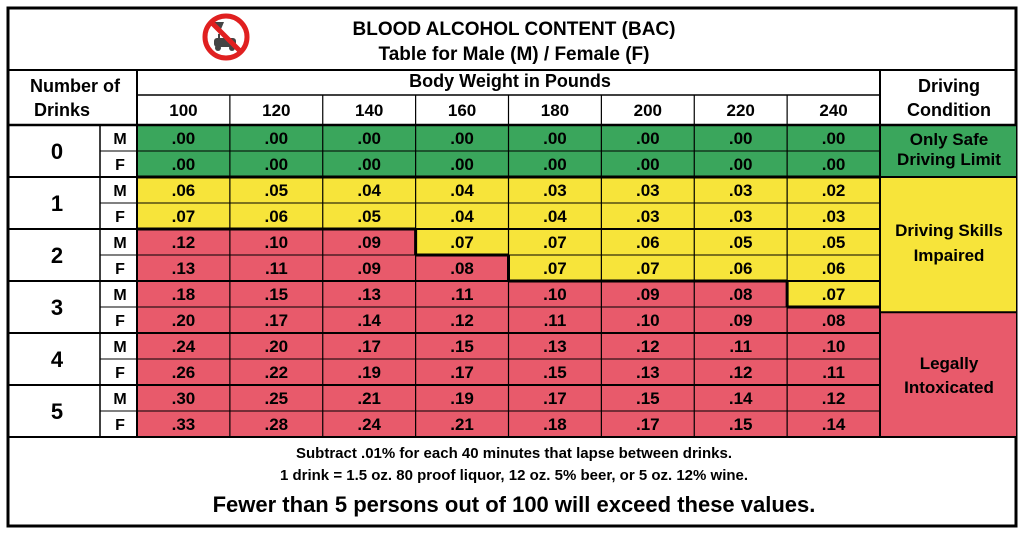  I want to click on bac-value: .02, so click(834, 190).